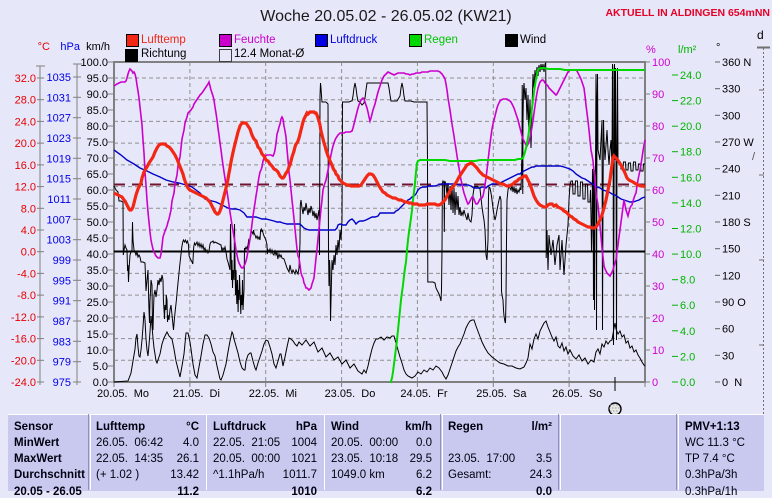 The width and height of the screenshot is (772, 498). Describe the element at coordinates (97, 175) in the screenshot. I see `svg-text: 65.0` at that location.